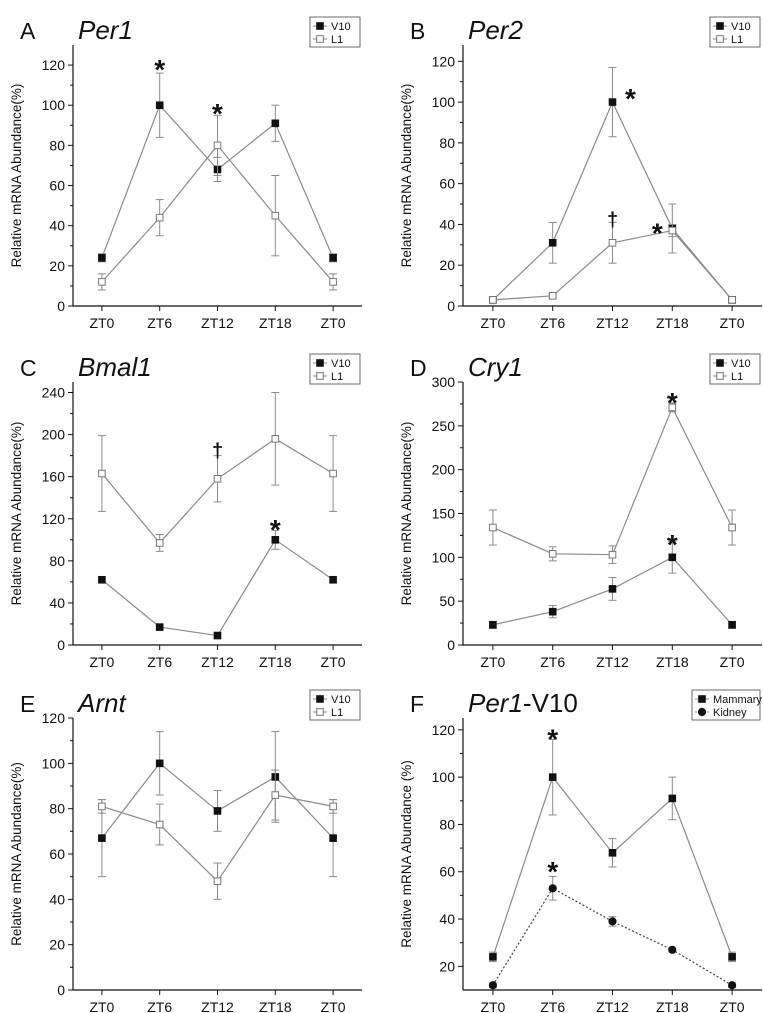 The image size is (763, 1013). Describe the element at coordinates (275, 662) in the screenshot. I see `x-tick-label: ZT18` at that location.